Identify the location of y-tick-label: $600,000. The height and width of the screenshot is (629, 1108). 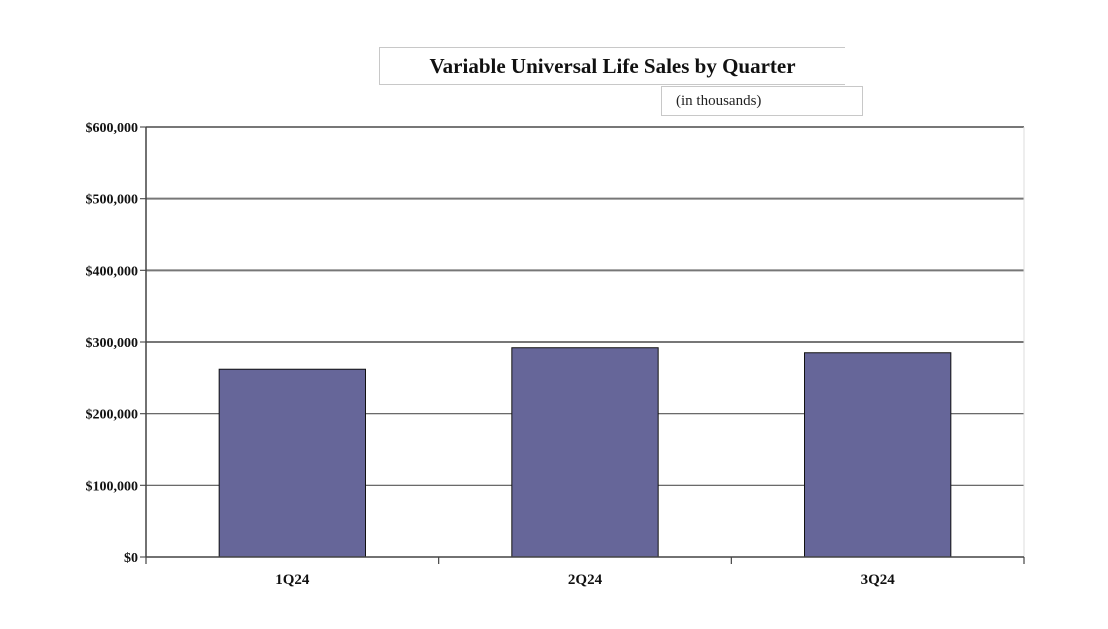
(112, 128).